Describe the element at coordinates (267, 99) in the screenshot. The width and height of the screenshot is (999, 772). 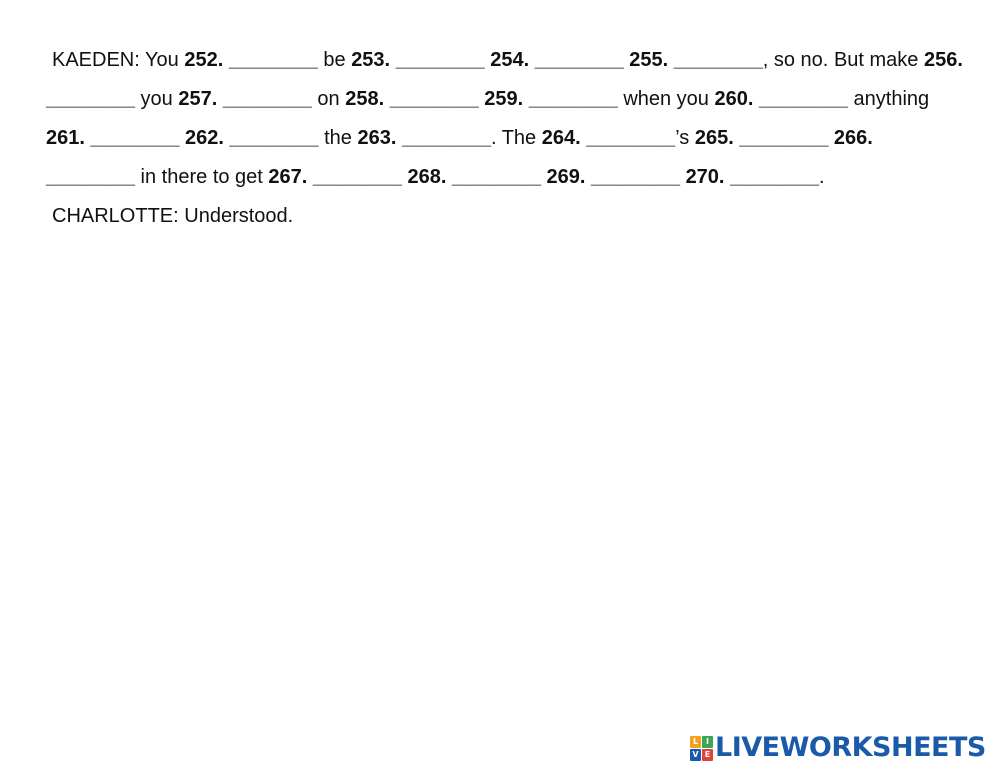
I see `blank-257: ________` at that location.